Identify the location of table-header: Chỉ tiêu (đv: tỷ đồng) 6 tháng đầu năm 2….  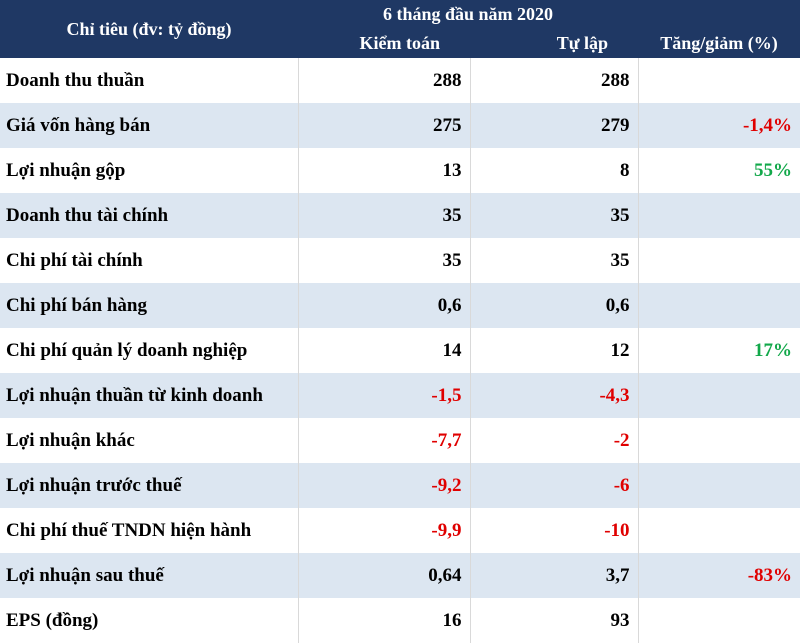
(400, 29).